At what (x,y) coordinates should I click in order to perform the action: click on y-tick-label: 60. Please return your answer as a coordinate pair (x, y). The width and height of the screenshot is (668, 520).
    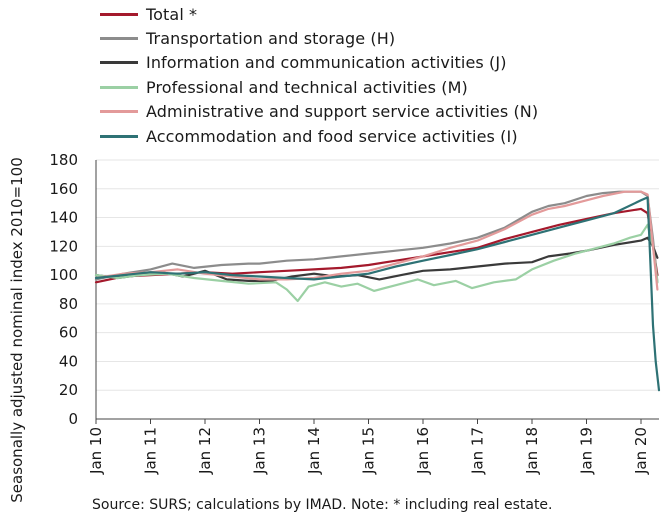
    Looking at the image, I should click on (68, 333).